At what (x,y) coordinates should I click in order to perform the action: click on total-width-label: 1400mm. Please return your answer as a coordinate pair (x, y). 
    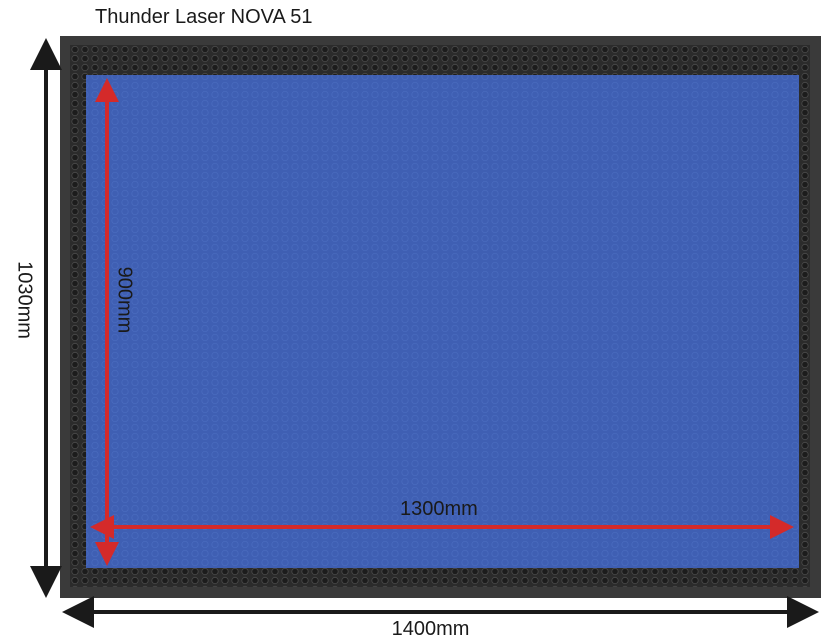
    Looking at the image, I should click on (430, 629).